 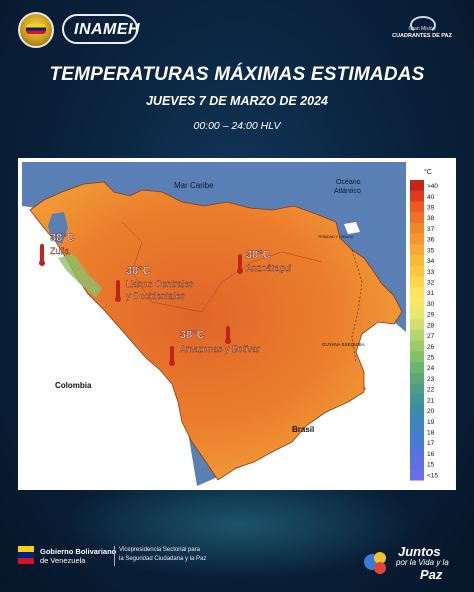 I want to click on legend-label: 15, so click(x=431, y=465).